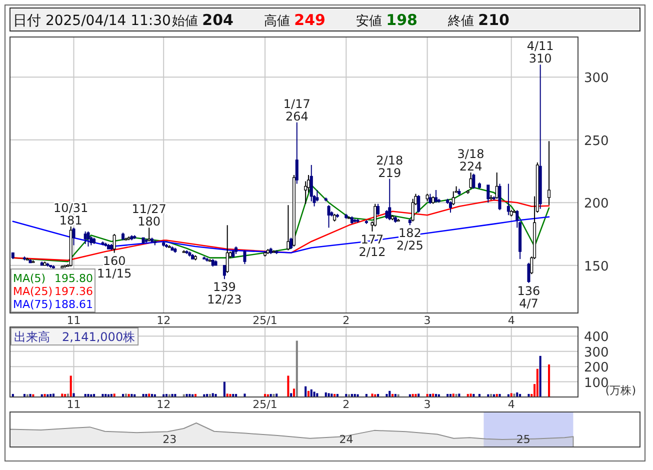 The image size is (653, 470). Describe the element at coordinates (33, 291) in the screenshot. I see `text: MA(25)` at that location.